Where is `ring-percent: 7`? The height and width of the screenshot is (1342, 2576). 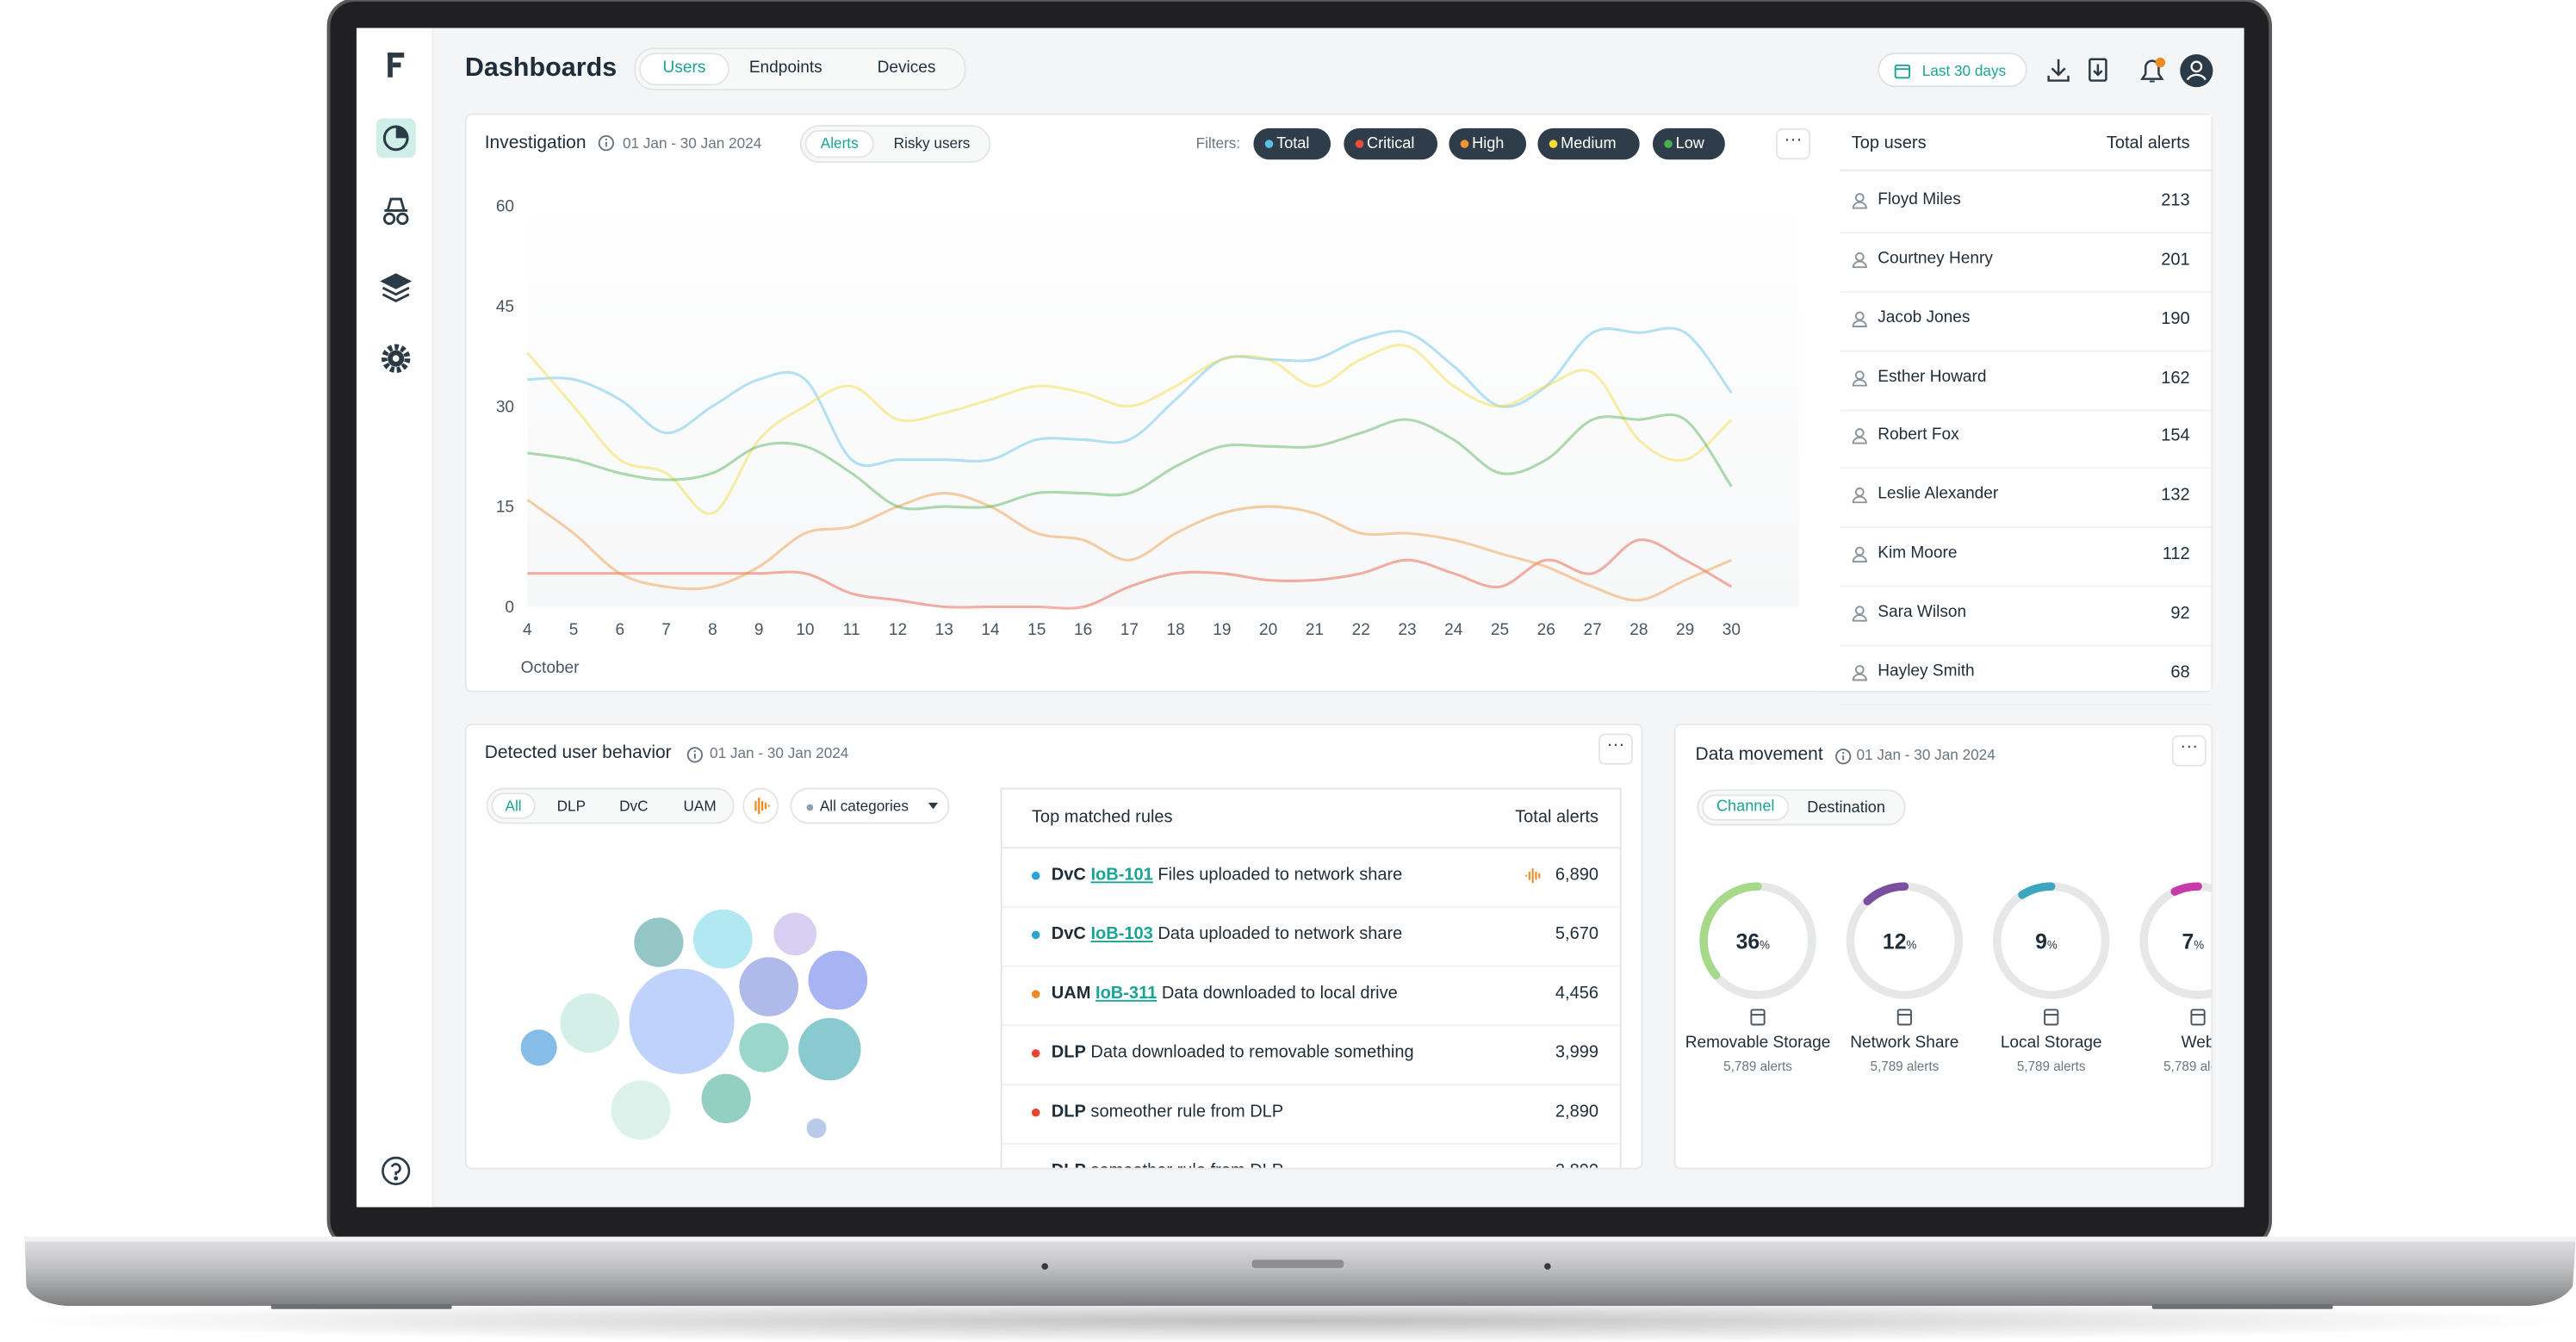 ring-percent: 7 is located at coordinates (2188, 942).